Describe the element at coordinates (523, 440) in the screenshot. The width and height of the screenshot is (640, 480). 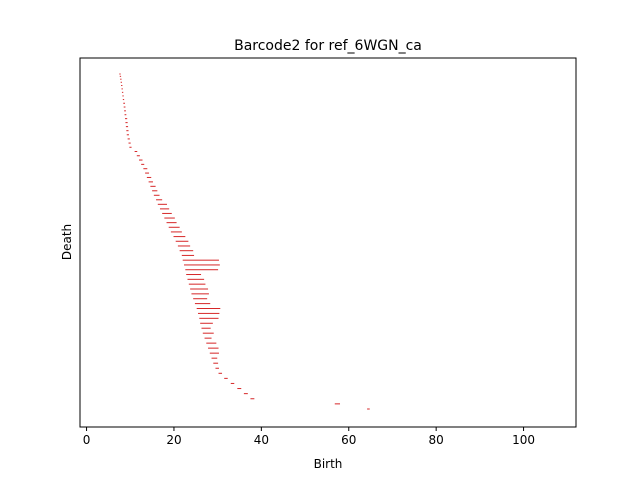
I see `x-tick-label: 100` at that location.